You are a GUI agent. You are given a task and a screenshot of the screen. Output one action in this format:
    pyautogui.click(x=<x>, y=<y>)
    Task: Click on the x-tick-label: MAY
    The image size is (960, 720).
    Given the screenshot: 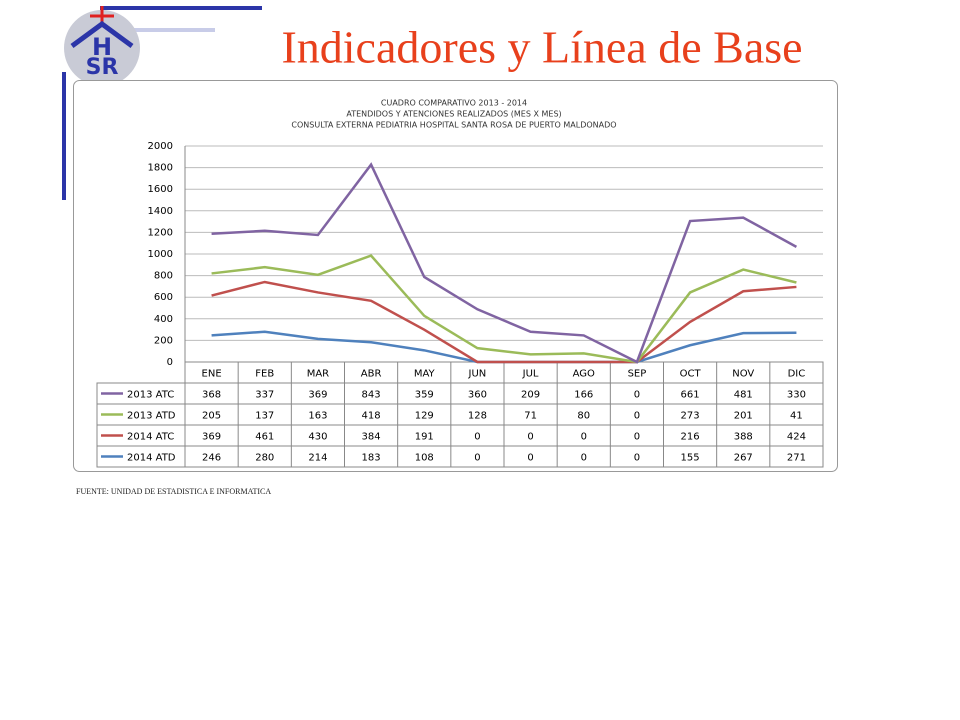 What is the action you would take?
    pyautogui.click(x=425, y=374)
    